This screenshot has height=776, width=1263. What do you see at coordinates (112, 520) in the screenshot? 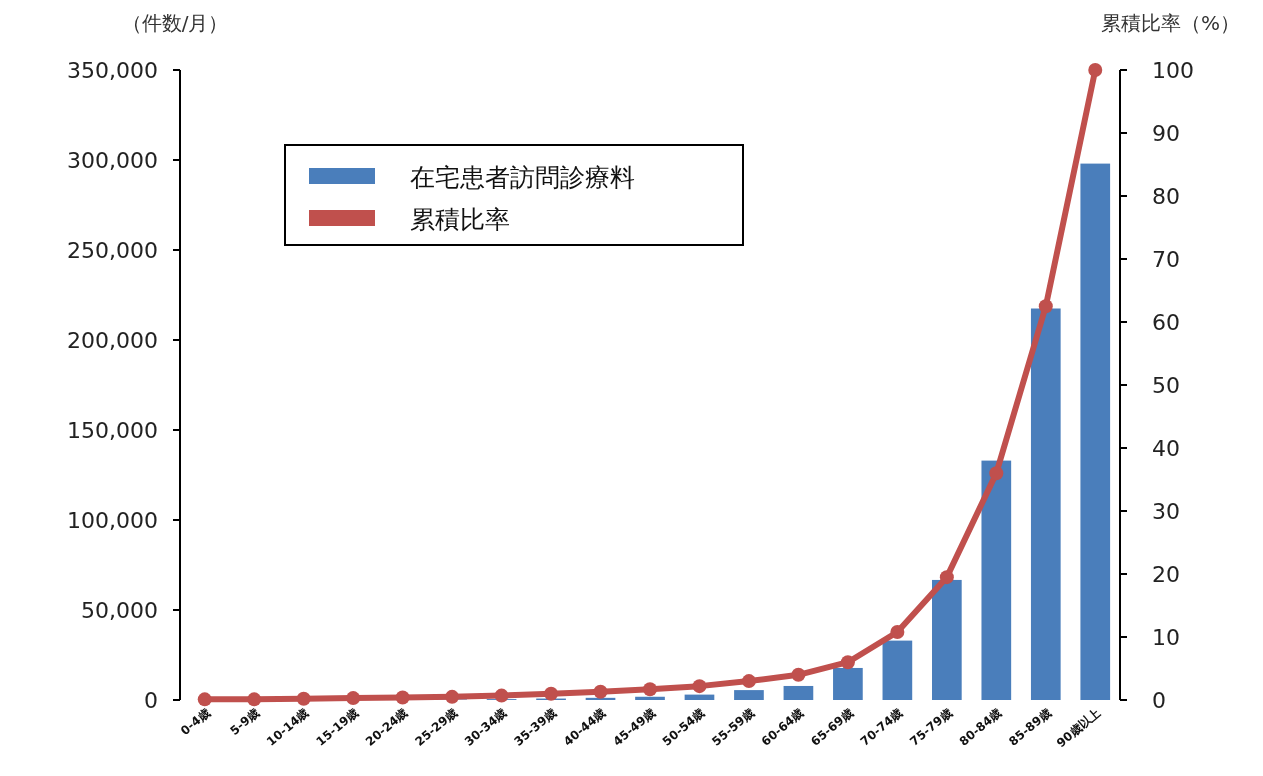
I see `y-tick-label: 100,000` at bounding box center [112, 520].